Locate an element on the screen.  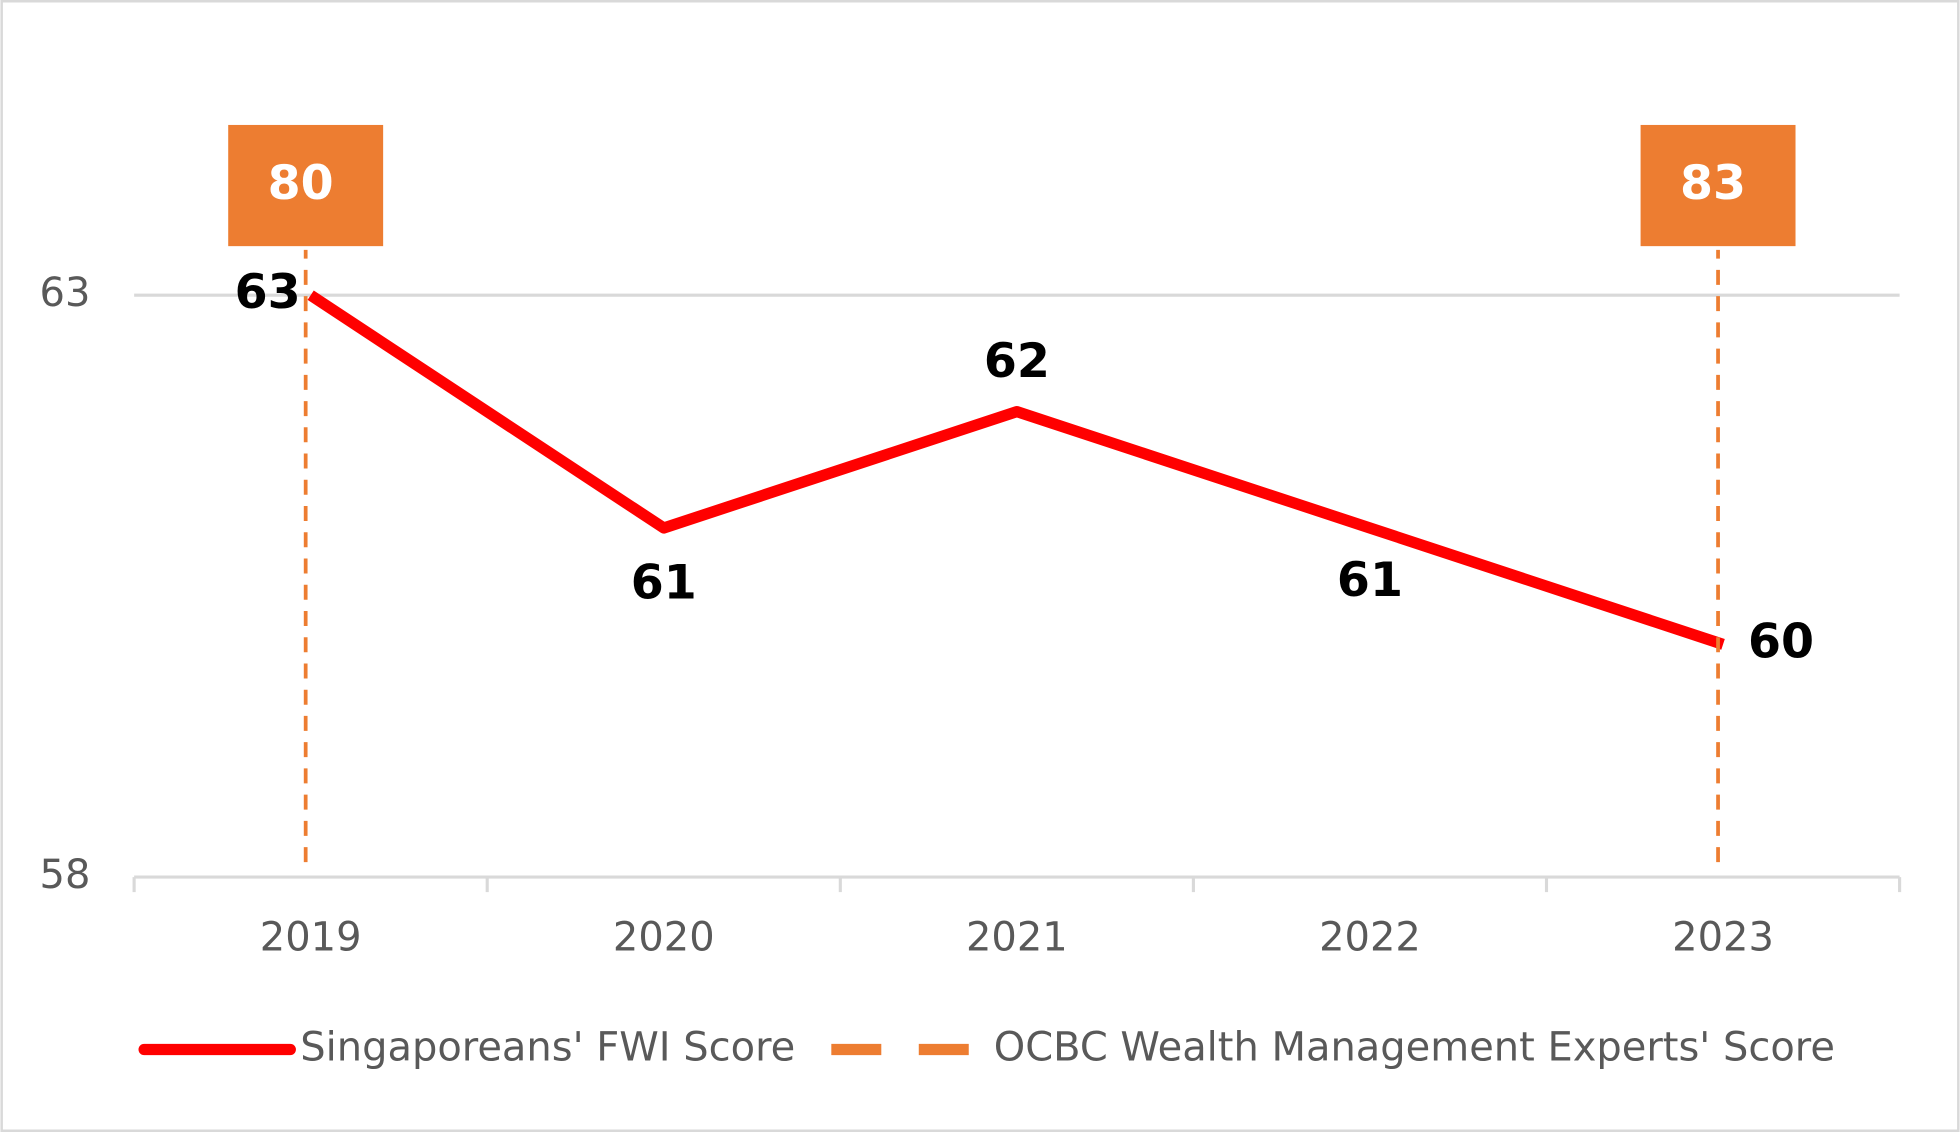
fwi-data-label: 62 is located at coordinates (1017, 361).